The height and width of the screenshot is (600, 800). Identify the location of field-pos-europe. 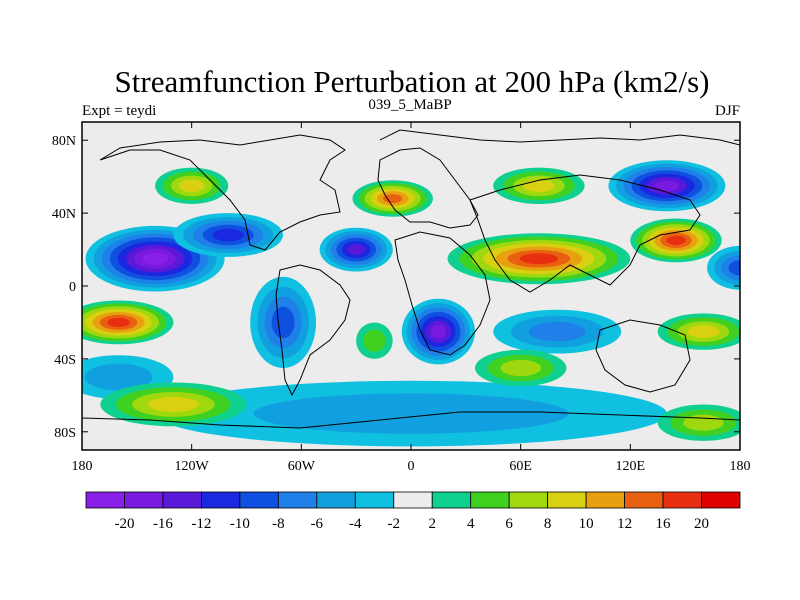
(392, 198).